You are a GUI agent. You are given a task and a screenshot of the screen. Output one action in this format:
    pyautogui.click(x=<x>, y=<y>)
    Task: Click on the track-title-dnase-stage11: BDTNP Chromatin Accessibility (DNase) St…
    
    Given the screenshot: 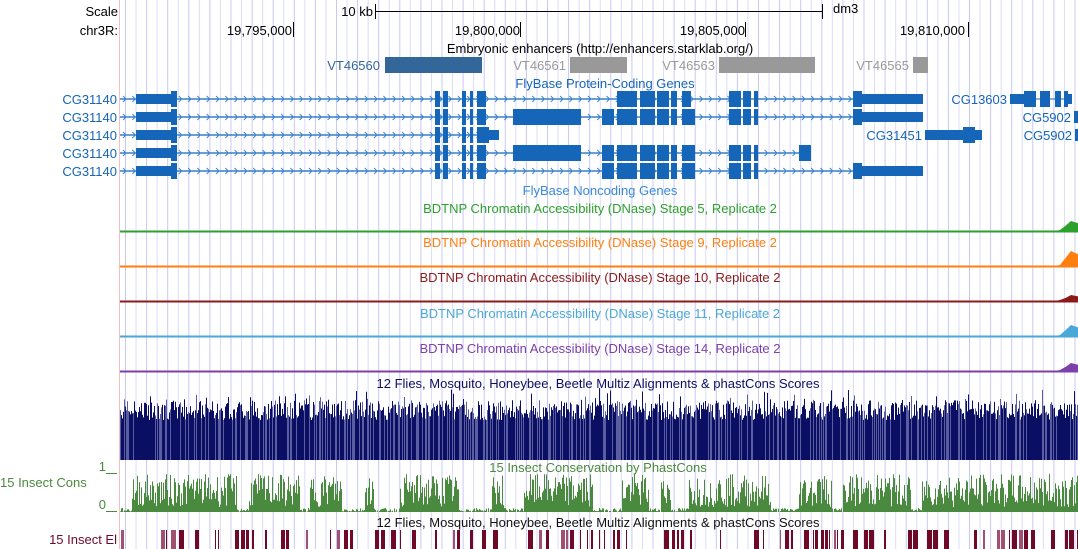 What is the action you would take?
    pyautogui.click(x=600, y=313)
    